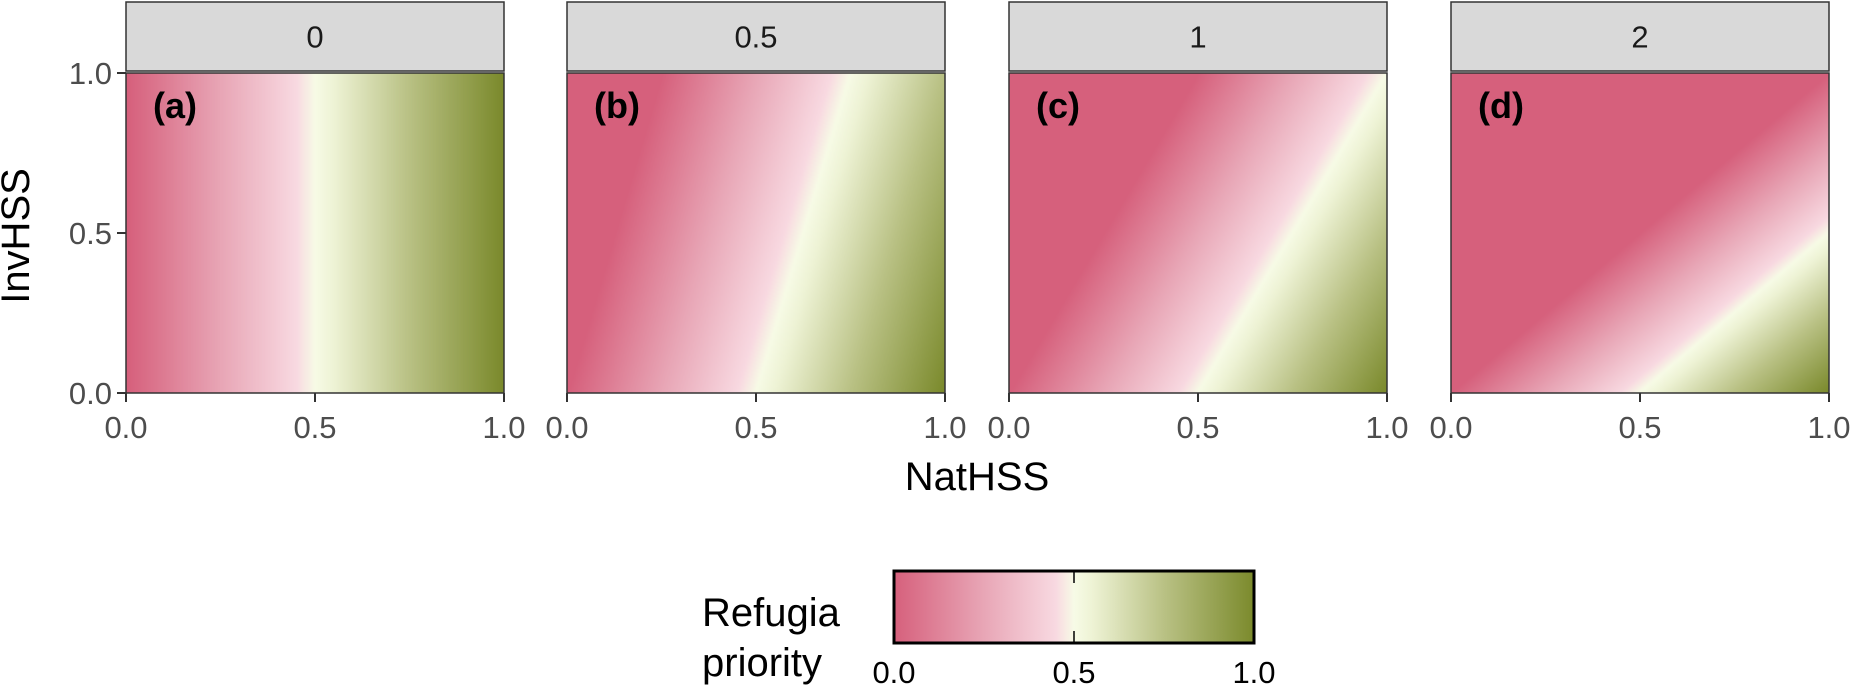  I want to click on y-axis-title: InvHSS, so click(19, 236).